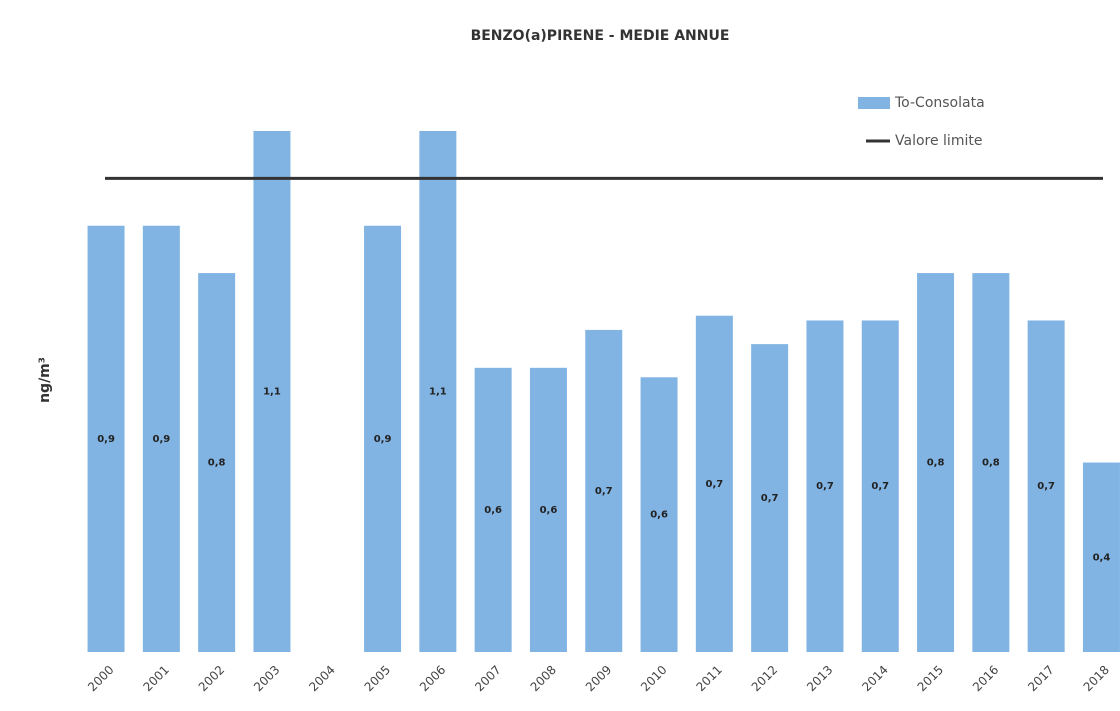 The image size is (1120, 711). Describe the element at coordinates (321, 678) in the screenshot. I see `x-tick-label: 2004` at that location.